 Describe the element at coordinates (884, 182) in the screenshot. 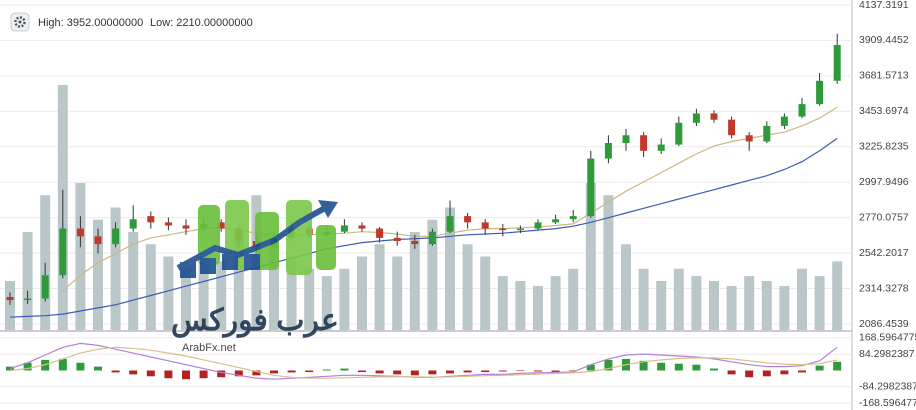

I see `y-tick-label: 2997.9496` at that location.